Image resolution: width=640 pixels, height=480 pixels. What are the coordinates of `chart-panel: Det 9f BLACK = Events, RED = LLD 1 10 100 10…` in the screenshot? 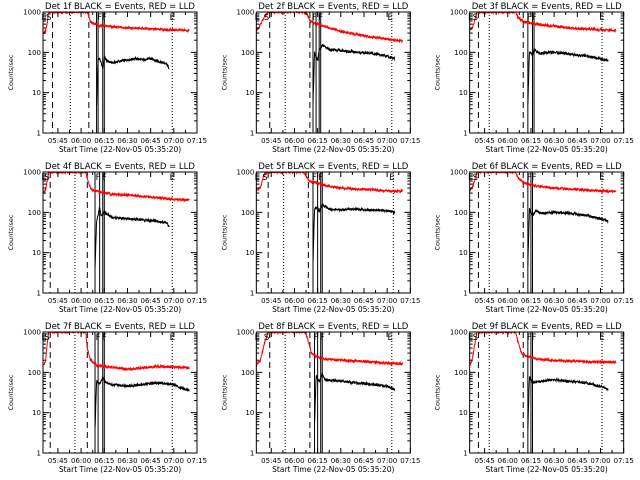 It's located at (534, 398).